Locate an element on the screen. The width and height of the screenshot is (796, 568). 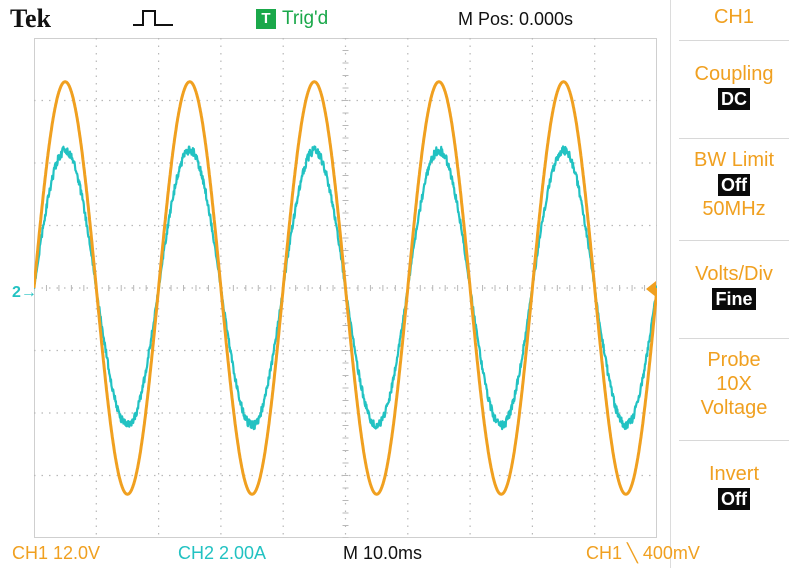
menu-probe-type: Voltage is located at coordinates (733, 408).